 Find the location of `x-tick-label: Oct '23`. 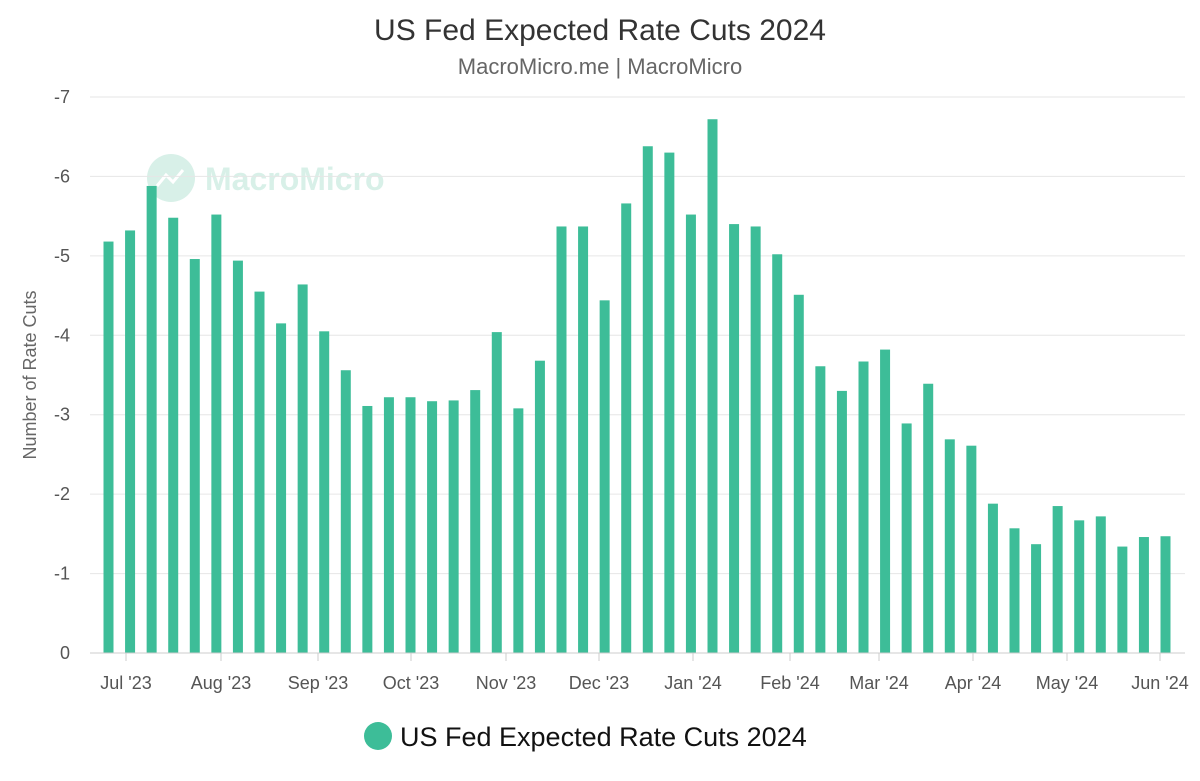

x-tick-label: Oct '23 is located at coordinates (411, 683).